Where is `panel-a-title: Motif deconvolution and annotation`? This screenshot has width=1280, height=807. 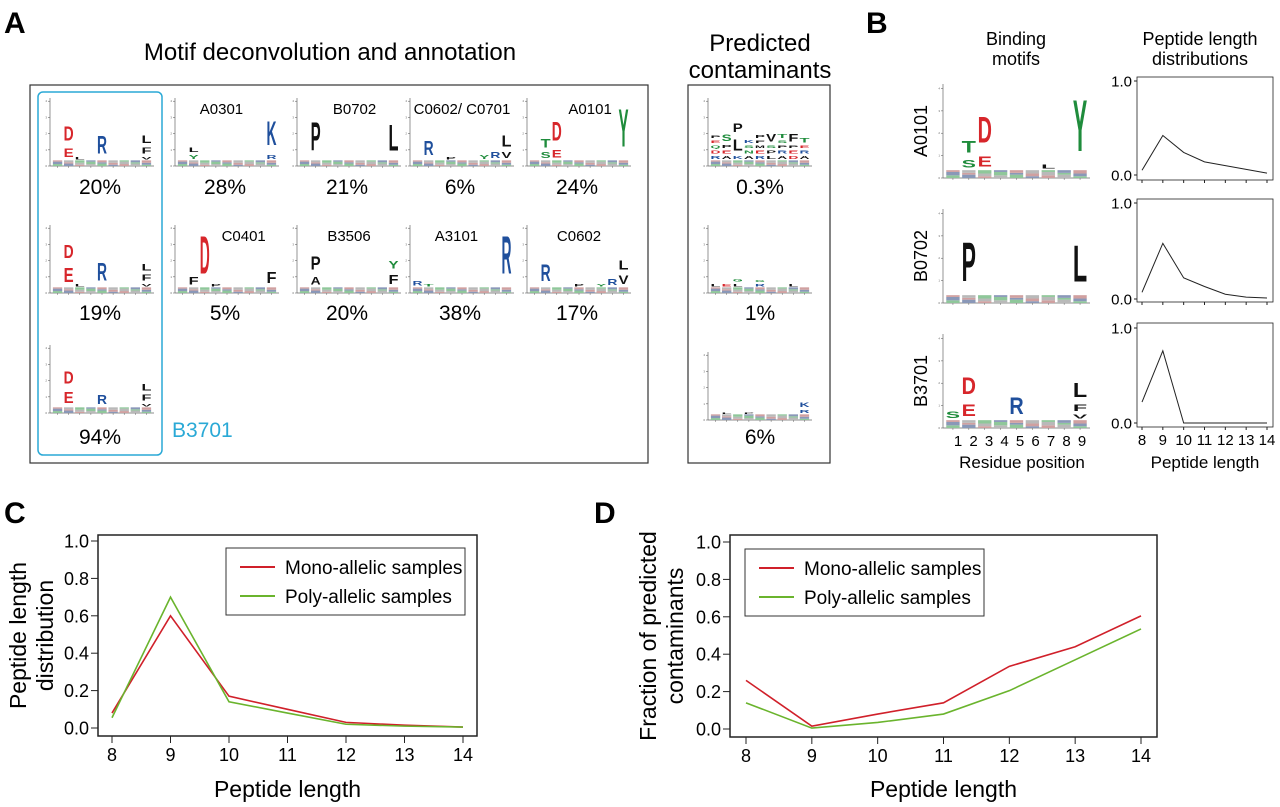
panel-a-title: Motif deconvolution and annotation is located at coordinates (330, 52).